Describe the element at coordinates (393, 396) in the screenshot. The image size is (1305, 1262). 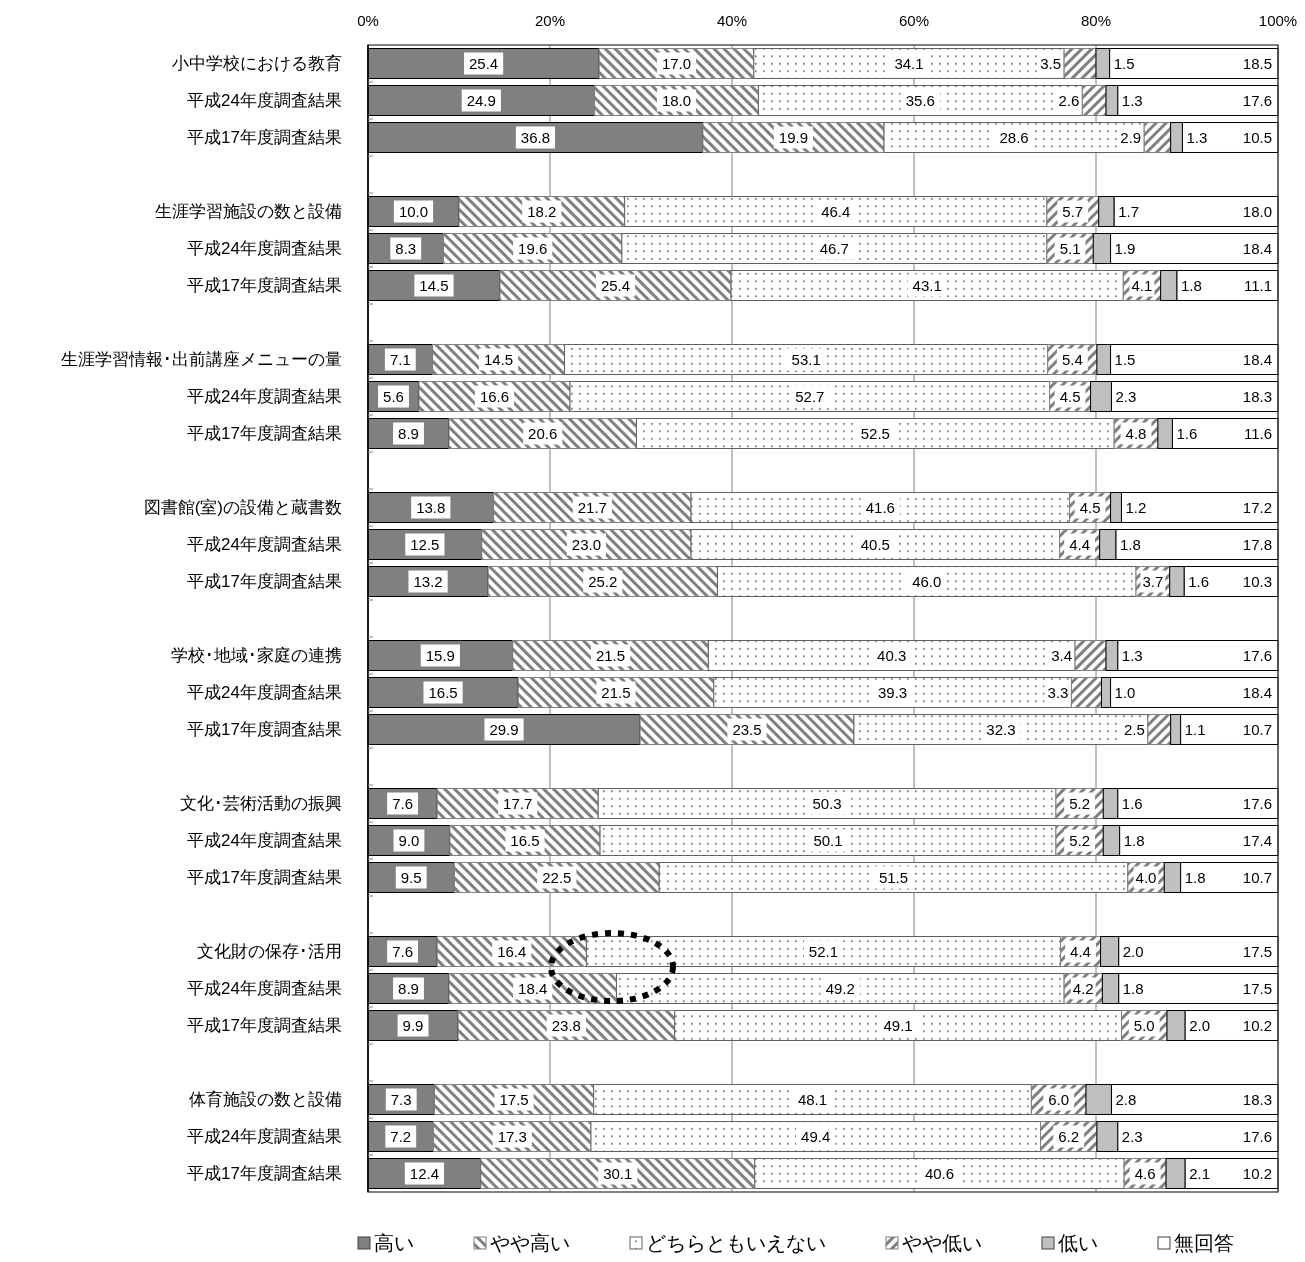
I see `data-label: 5.6` at that location.